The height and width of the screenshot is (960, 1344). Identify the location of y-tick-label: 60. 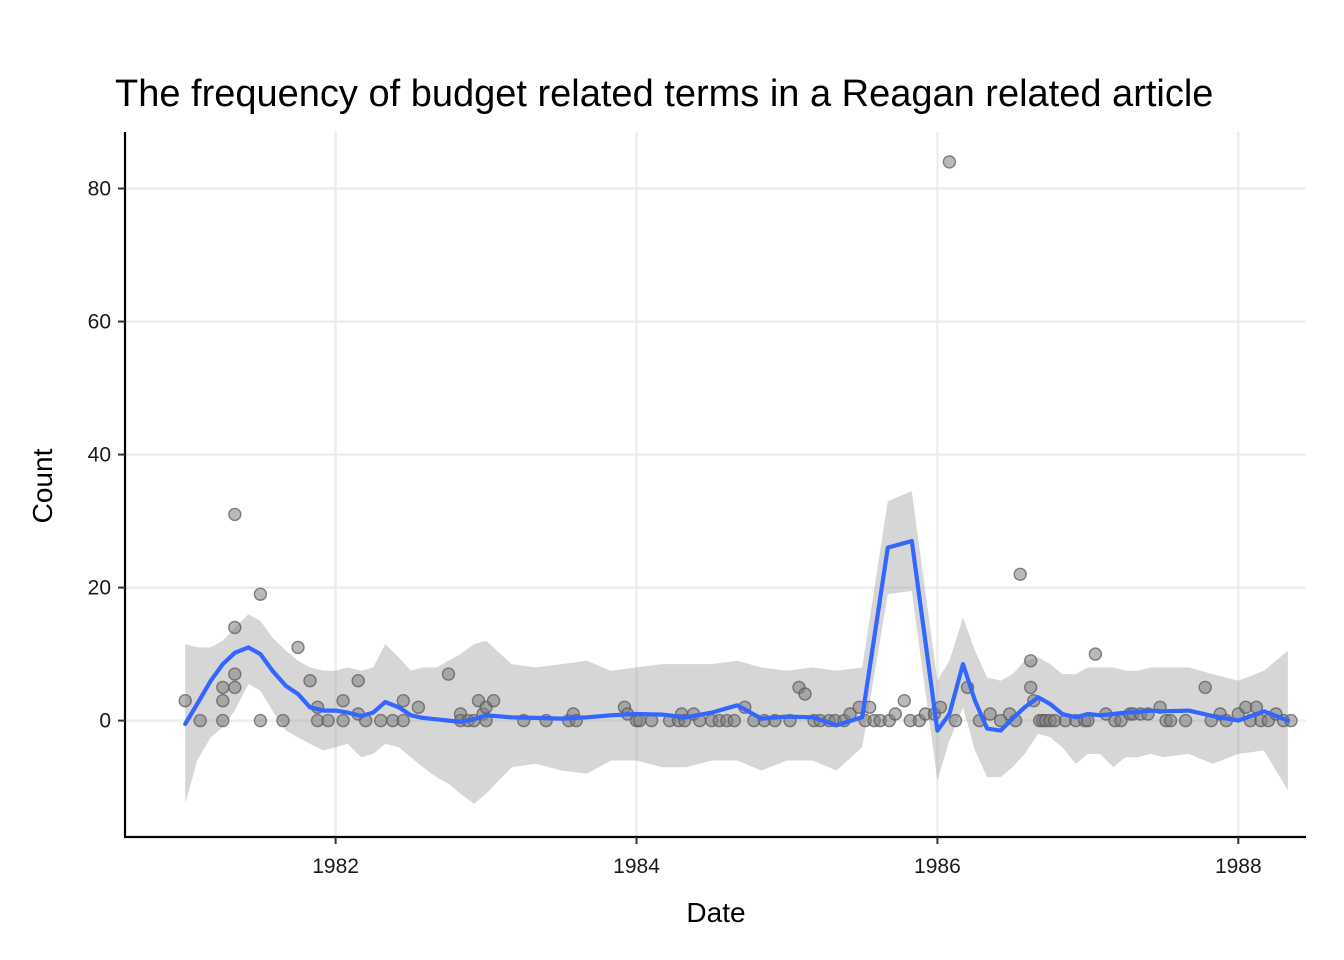
(99, 322).